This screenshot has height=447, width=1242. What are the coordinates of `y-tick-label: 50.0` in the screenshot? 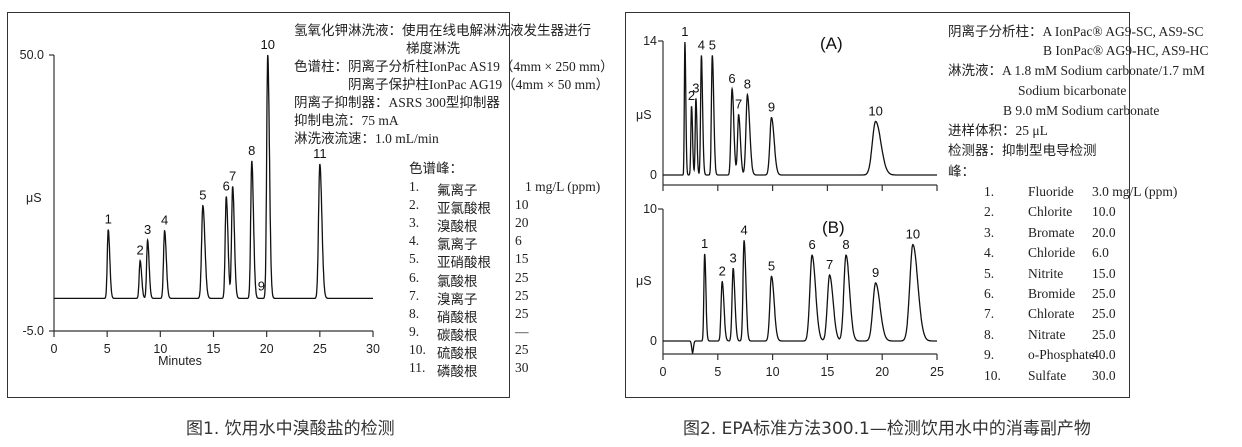 It's located at (32, 55).